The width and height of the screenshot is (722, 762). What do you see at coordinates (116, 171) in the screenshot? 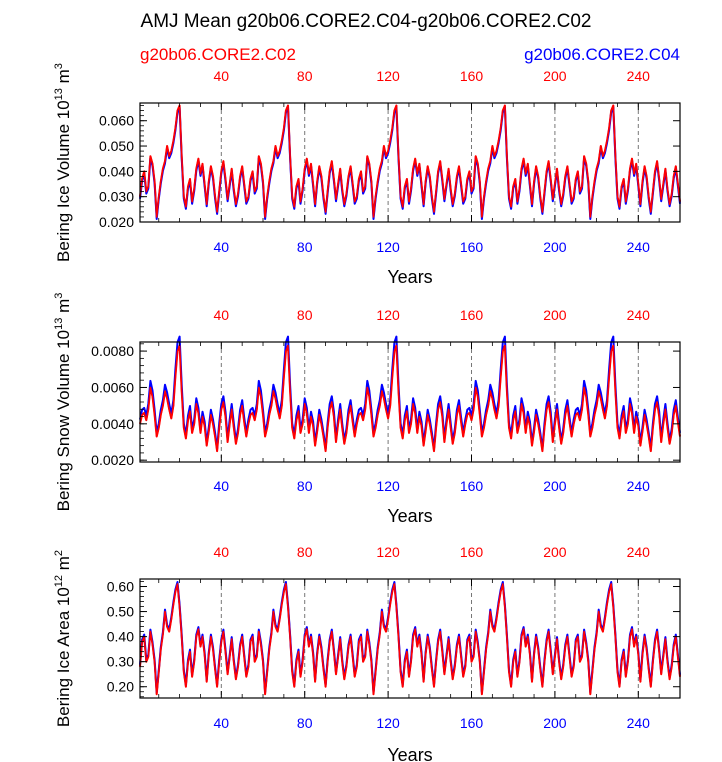
I see `y-tick-label: 0.040` at bounding box center [116, 171].